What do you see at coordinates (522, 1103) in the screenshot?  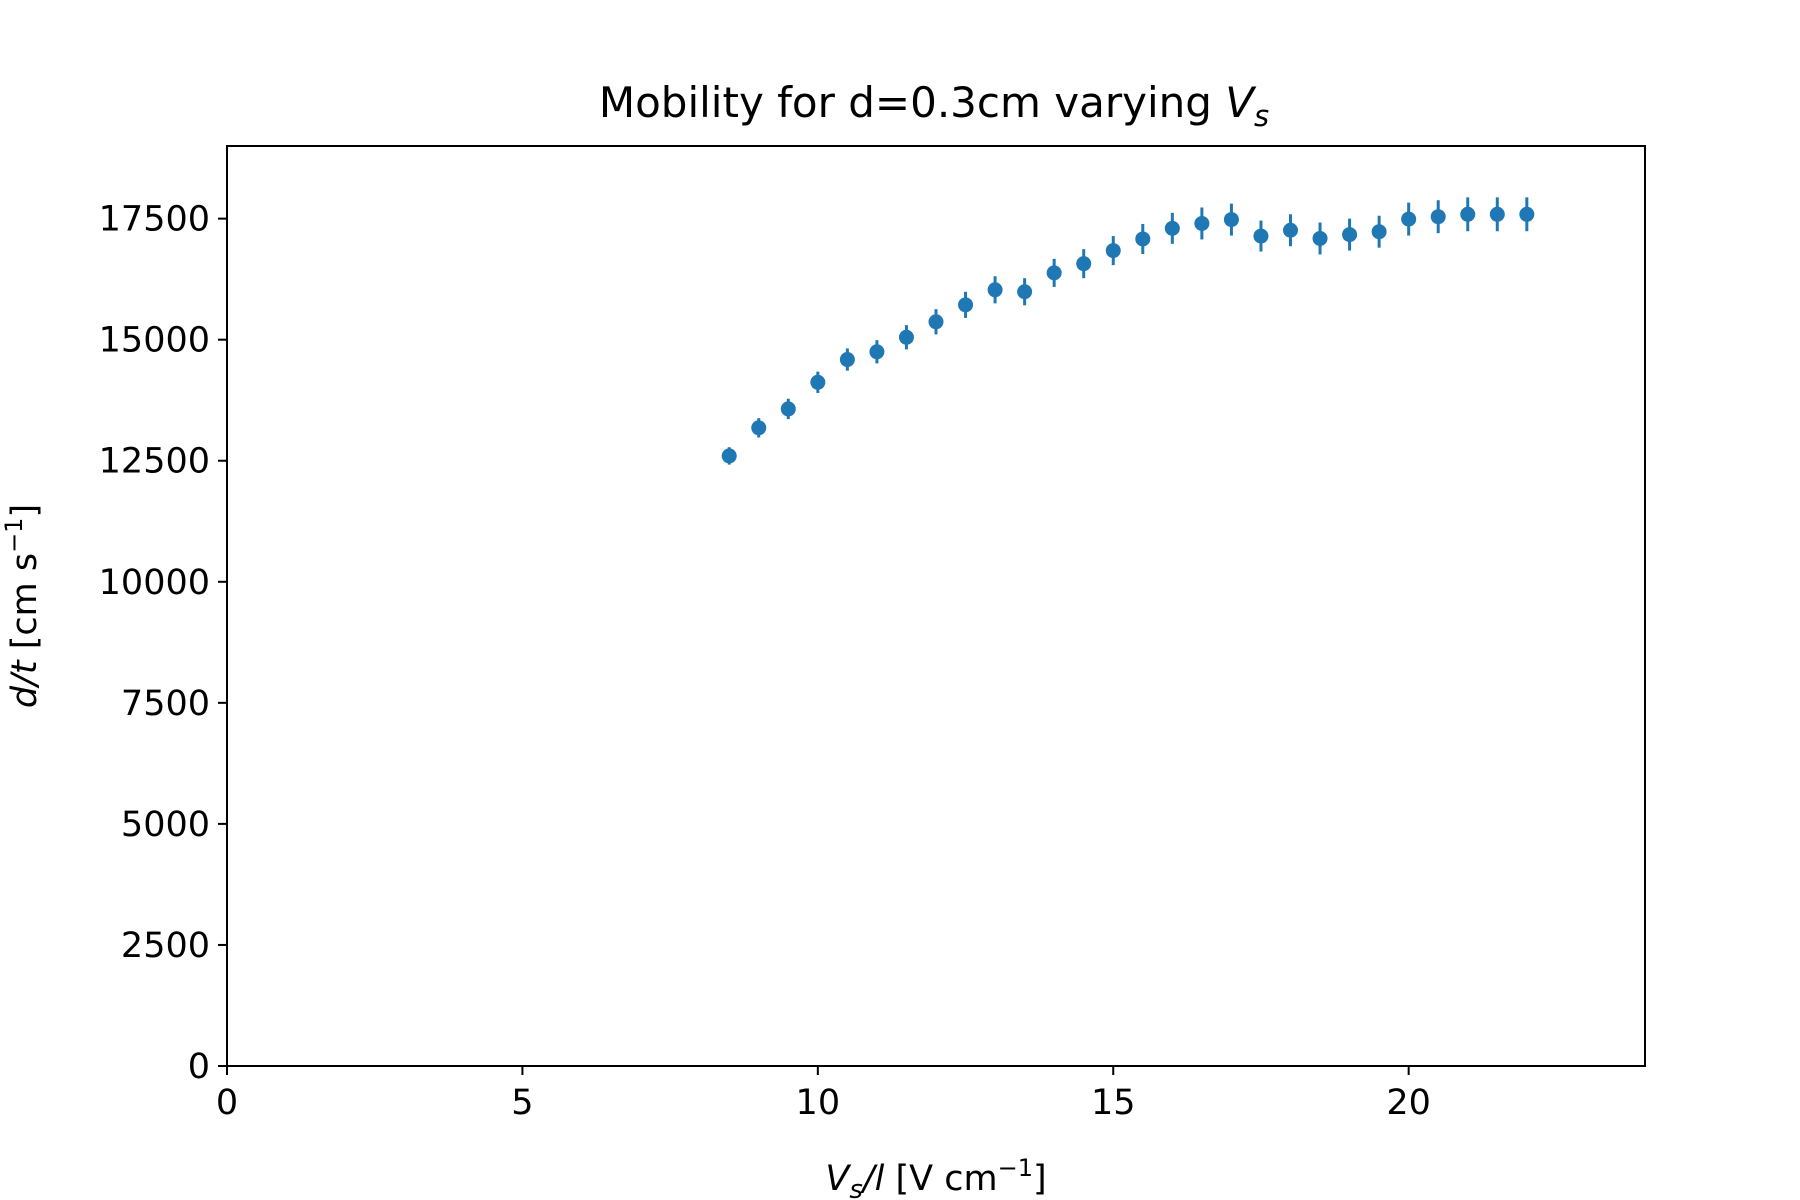 I see `x-tick-label: 5` at bounding box center [522, 1103].